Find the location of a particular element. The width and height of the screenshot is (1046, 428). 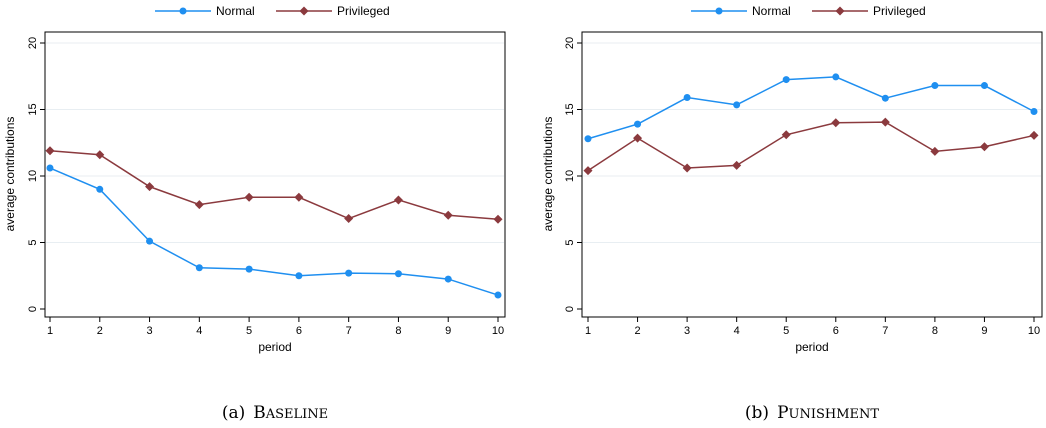

caption-baseline: (a) BASELINE is located at coordinates (275, 413).